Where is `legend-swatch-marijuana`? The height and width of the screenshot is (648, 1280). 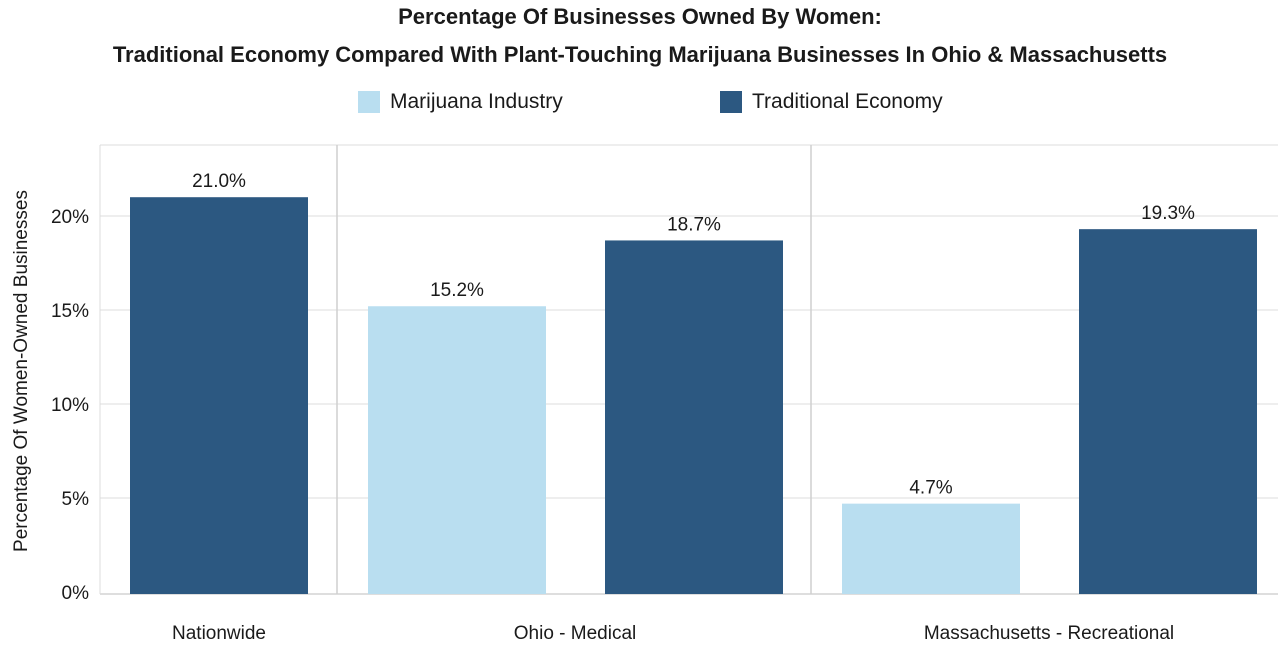 legend-swatch-marijuana is located at coordinates (369, 102).